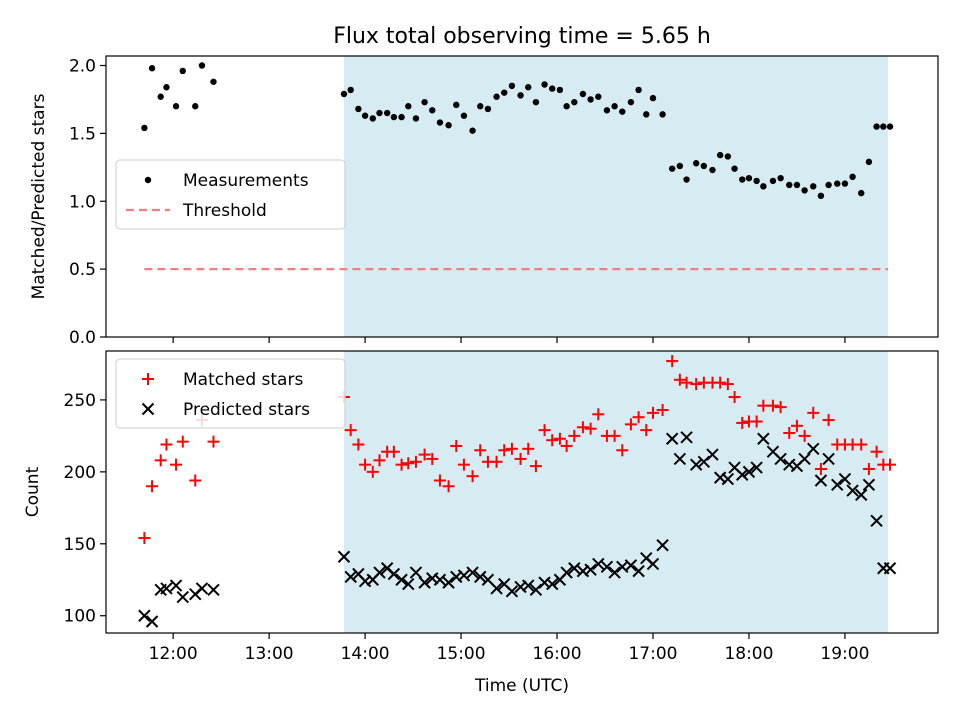  Describe the element at coordinates (173, 654) in the screenshot. I see `x-tick-label: 12:00` at that location.